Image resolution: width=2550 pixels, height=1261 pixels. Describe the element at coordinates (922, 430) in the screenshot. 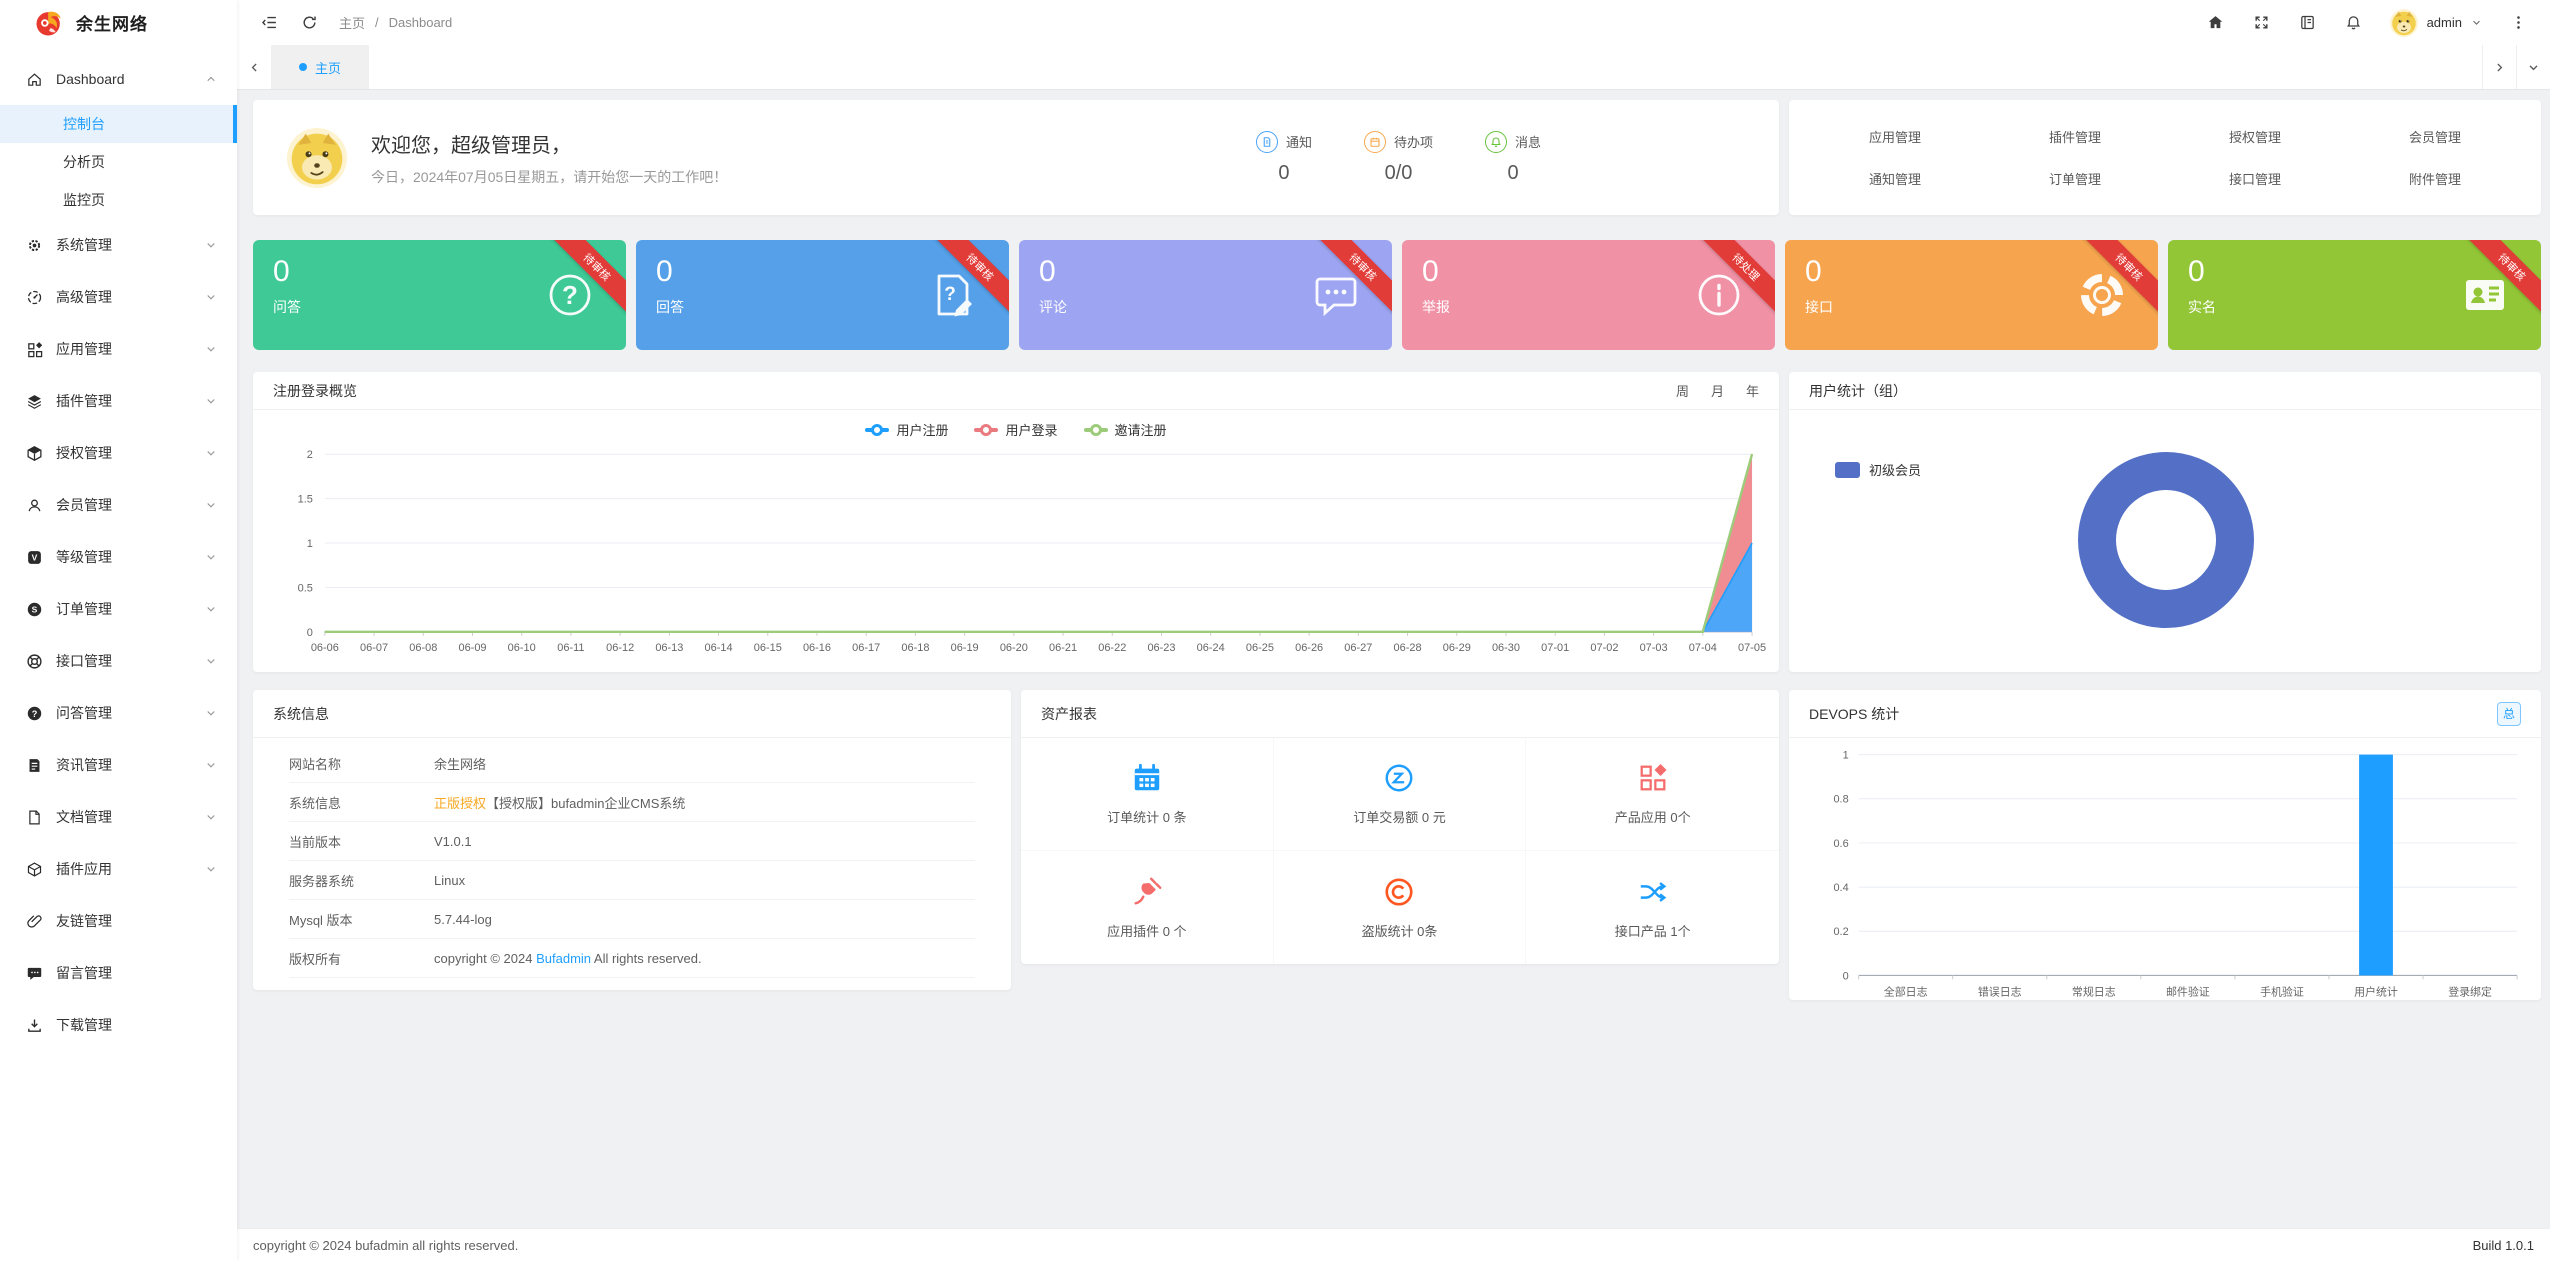

I see `legend-label: 用户注册` at that location.